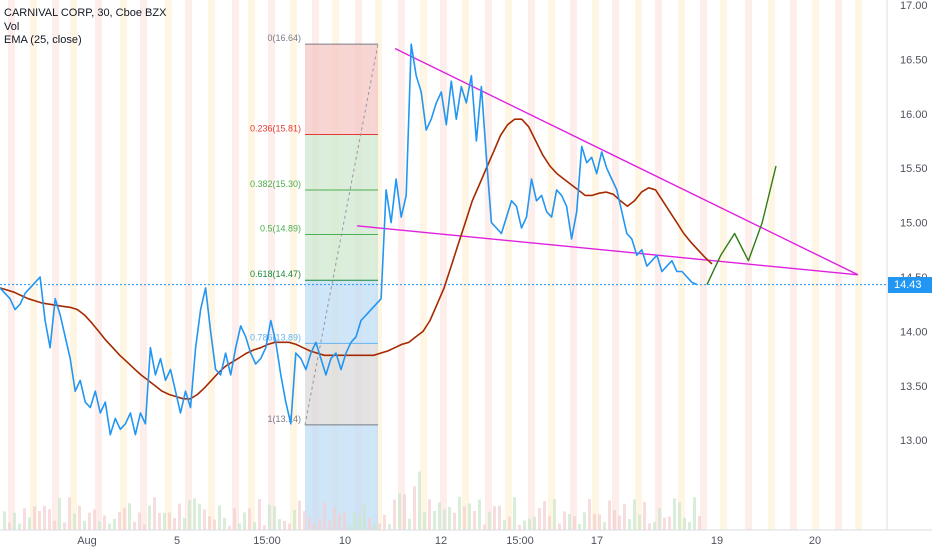 The height and width of the screenshot is (550, 932). Describe the element at coordinates (345, 541) in the screenshot. I see `time-axis-label: 10` at that location.